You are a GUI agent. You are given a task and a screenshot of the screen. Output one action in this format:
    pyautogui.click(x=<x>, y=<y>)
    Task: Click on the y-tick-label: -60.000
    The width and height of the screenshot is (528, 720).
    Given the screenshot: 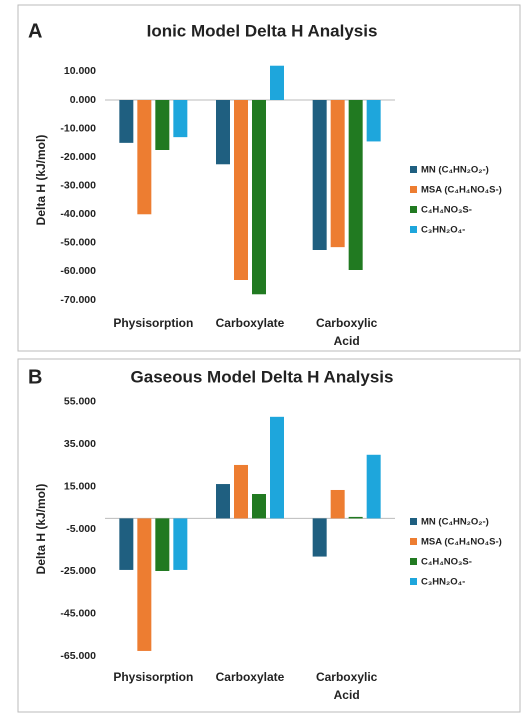 What is the action you would take?
    pyautogui.click(x=78, y=271)
    